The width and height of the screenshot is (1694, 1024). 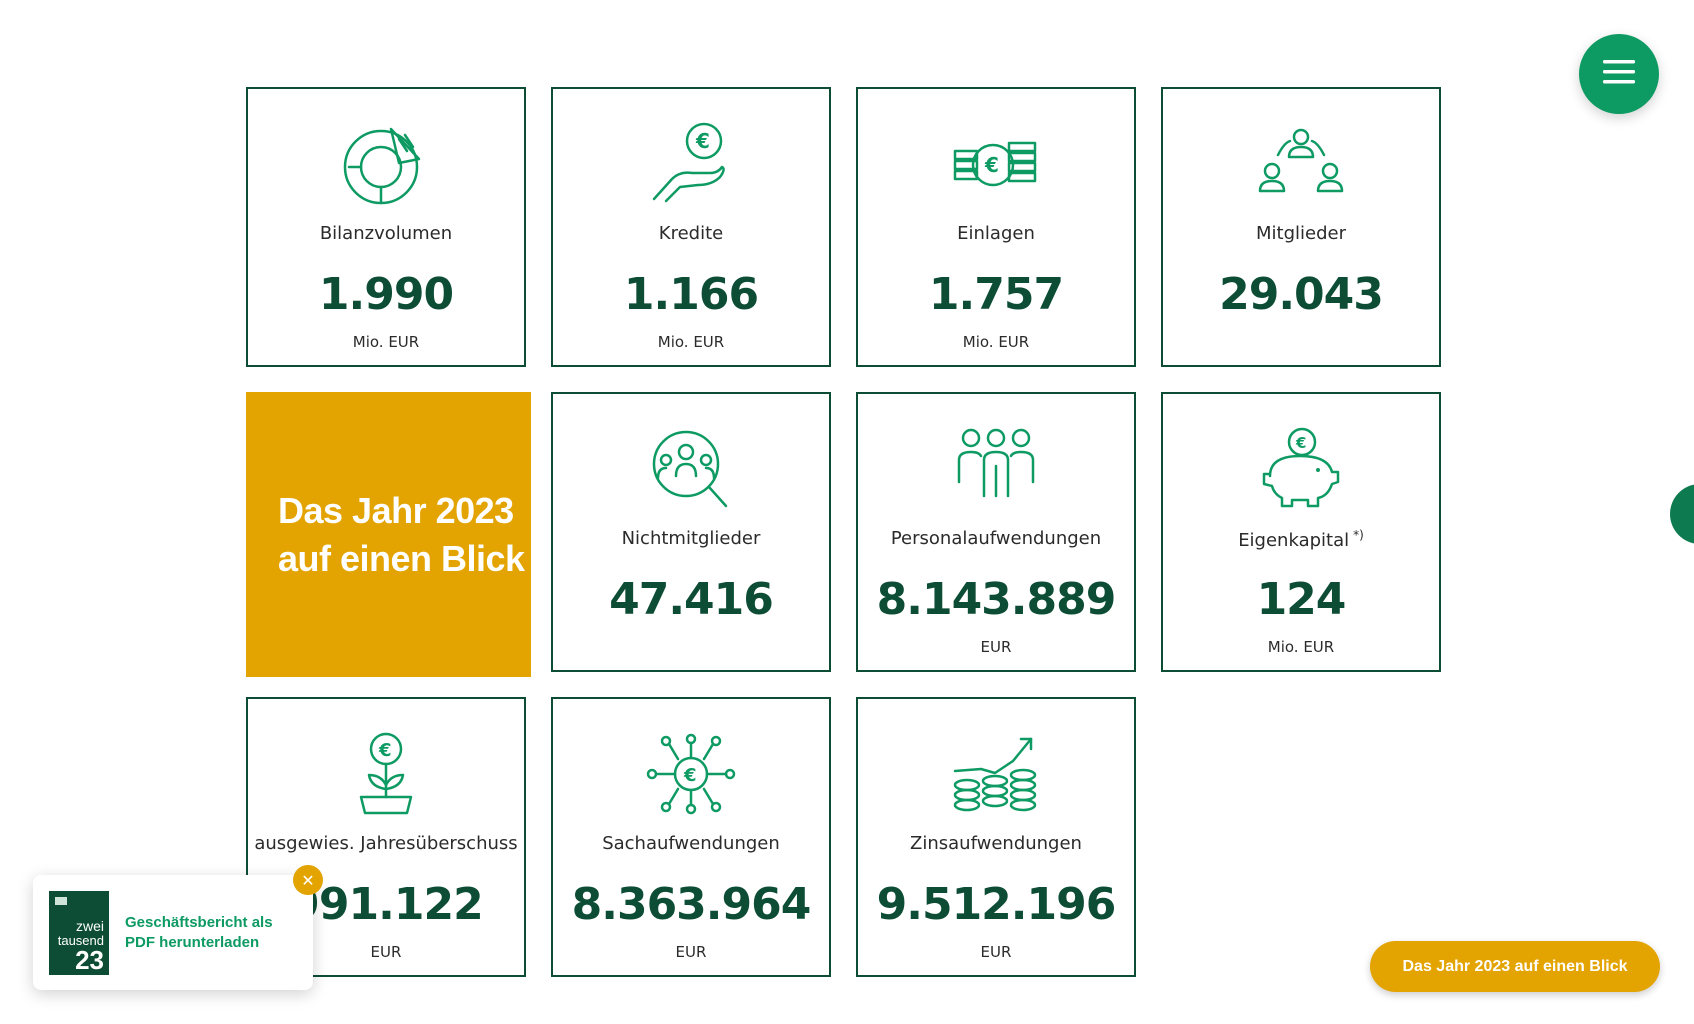 What do you see at coordinates (691, 538) in the screenshot?
I see `tile-label: Nichtmitglieder` at bounding box center [691, 538].